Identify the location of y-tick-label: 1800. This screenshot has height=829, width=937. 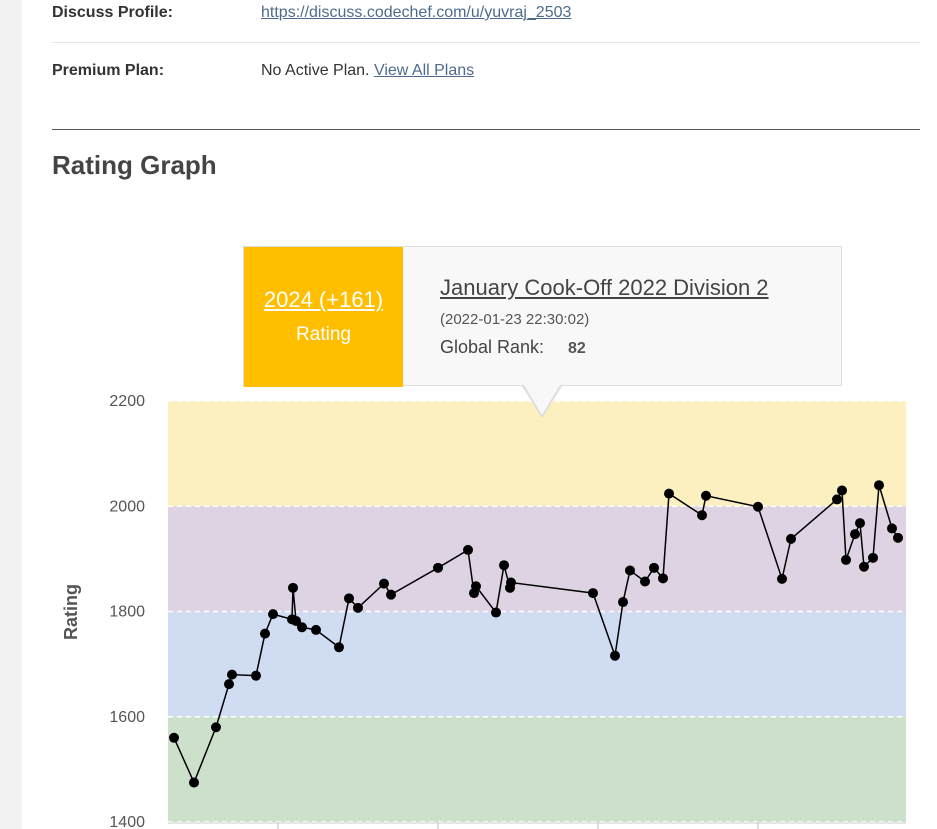
(127, 612).